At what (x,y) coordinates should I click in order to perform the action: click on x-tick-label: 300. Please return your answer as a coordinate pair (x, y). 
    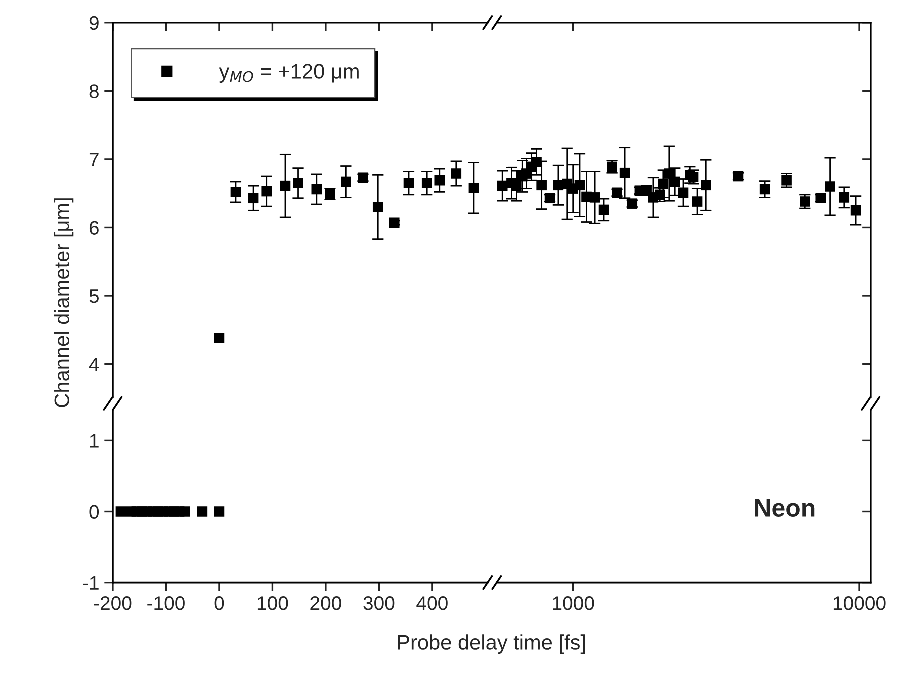
    Looking at the image, I should click on (379, 603).